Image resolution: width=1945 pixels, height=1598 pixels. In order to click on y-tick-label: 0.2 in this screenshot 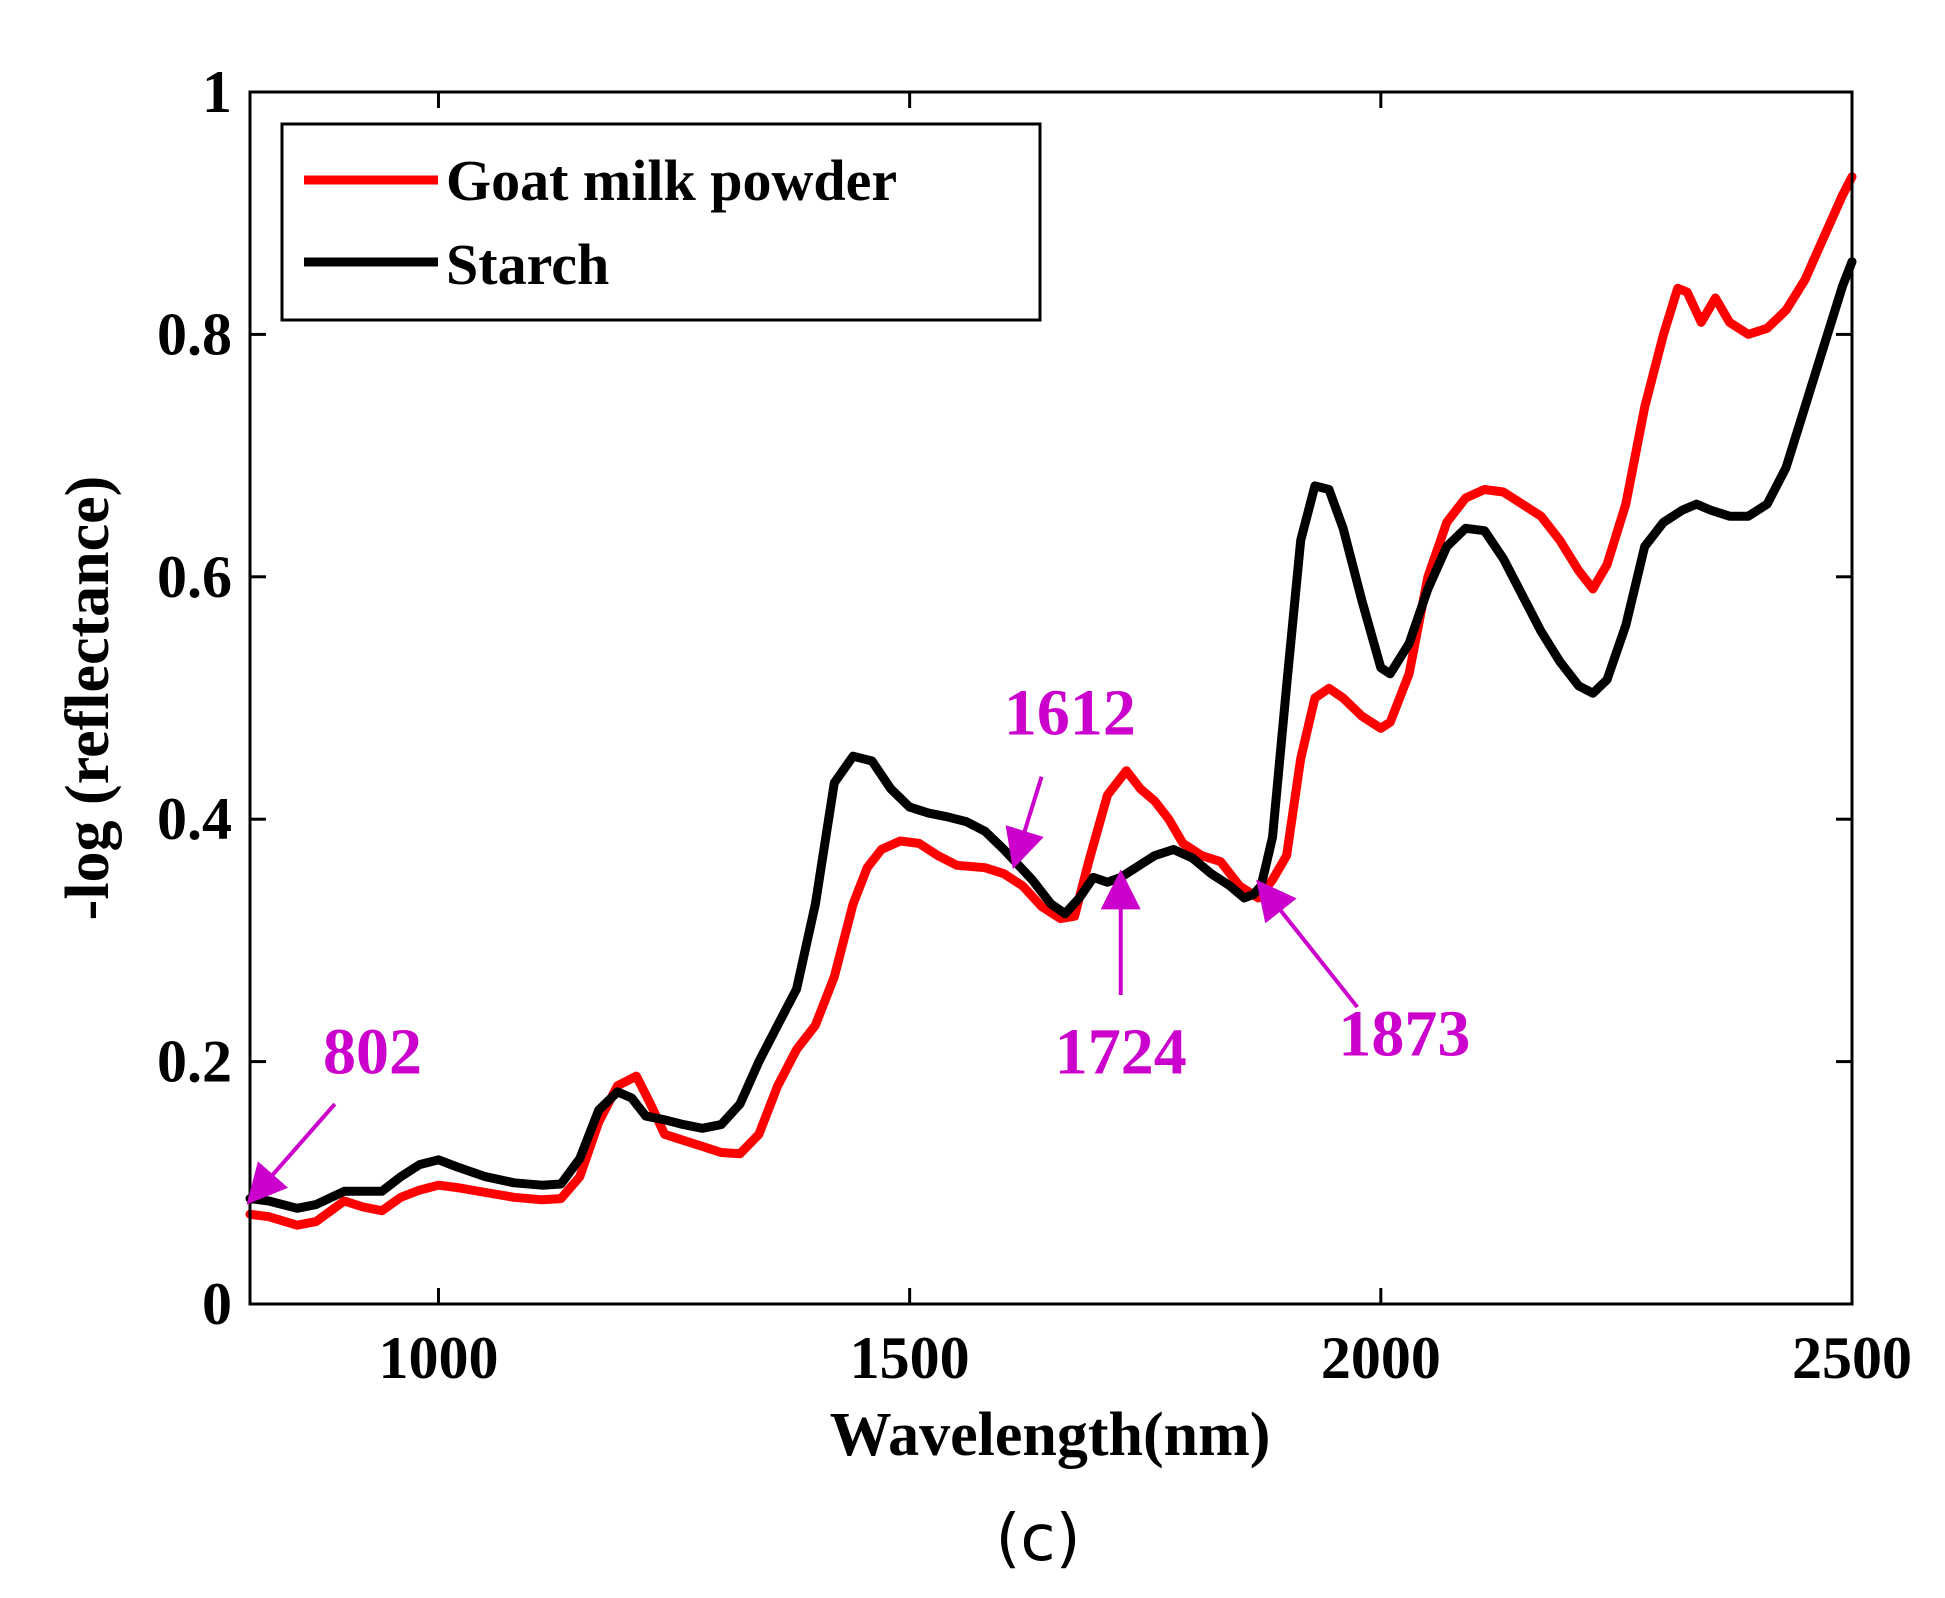, I will do `click(194, 1062)`.